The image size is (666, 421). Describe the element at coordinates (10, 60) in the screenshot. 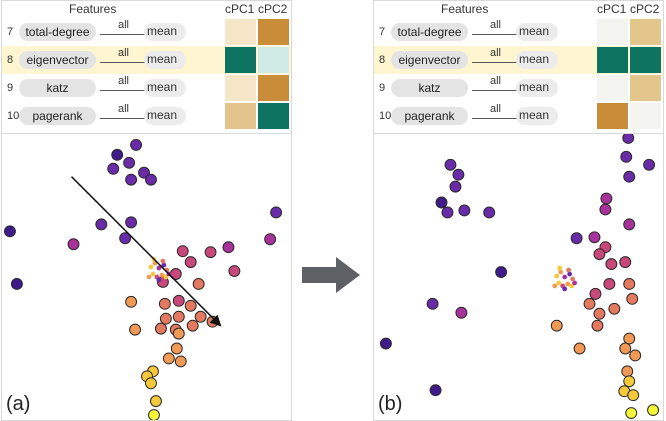

I see `row-number: 8` at that location.